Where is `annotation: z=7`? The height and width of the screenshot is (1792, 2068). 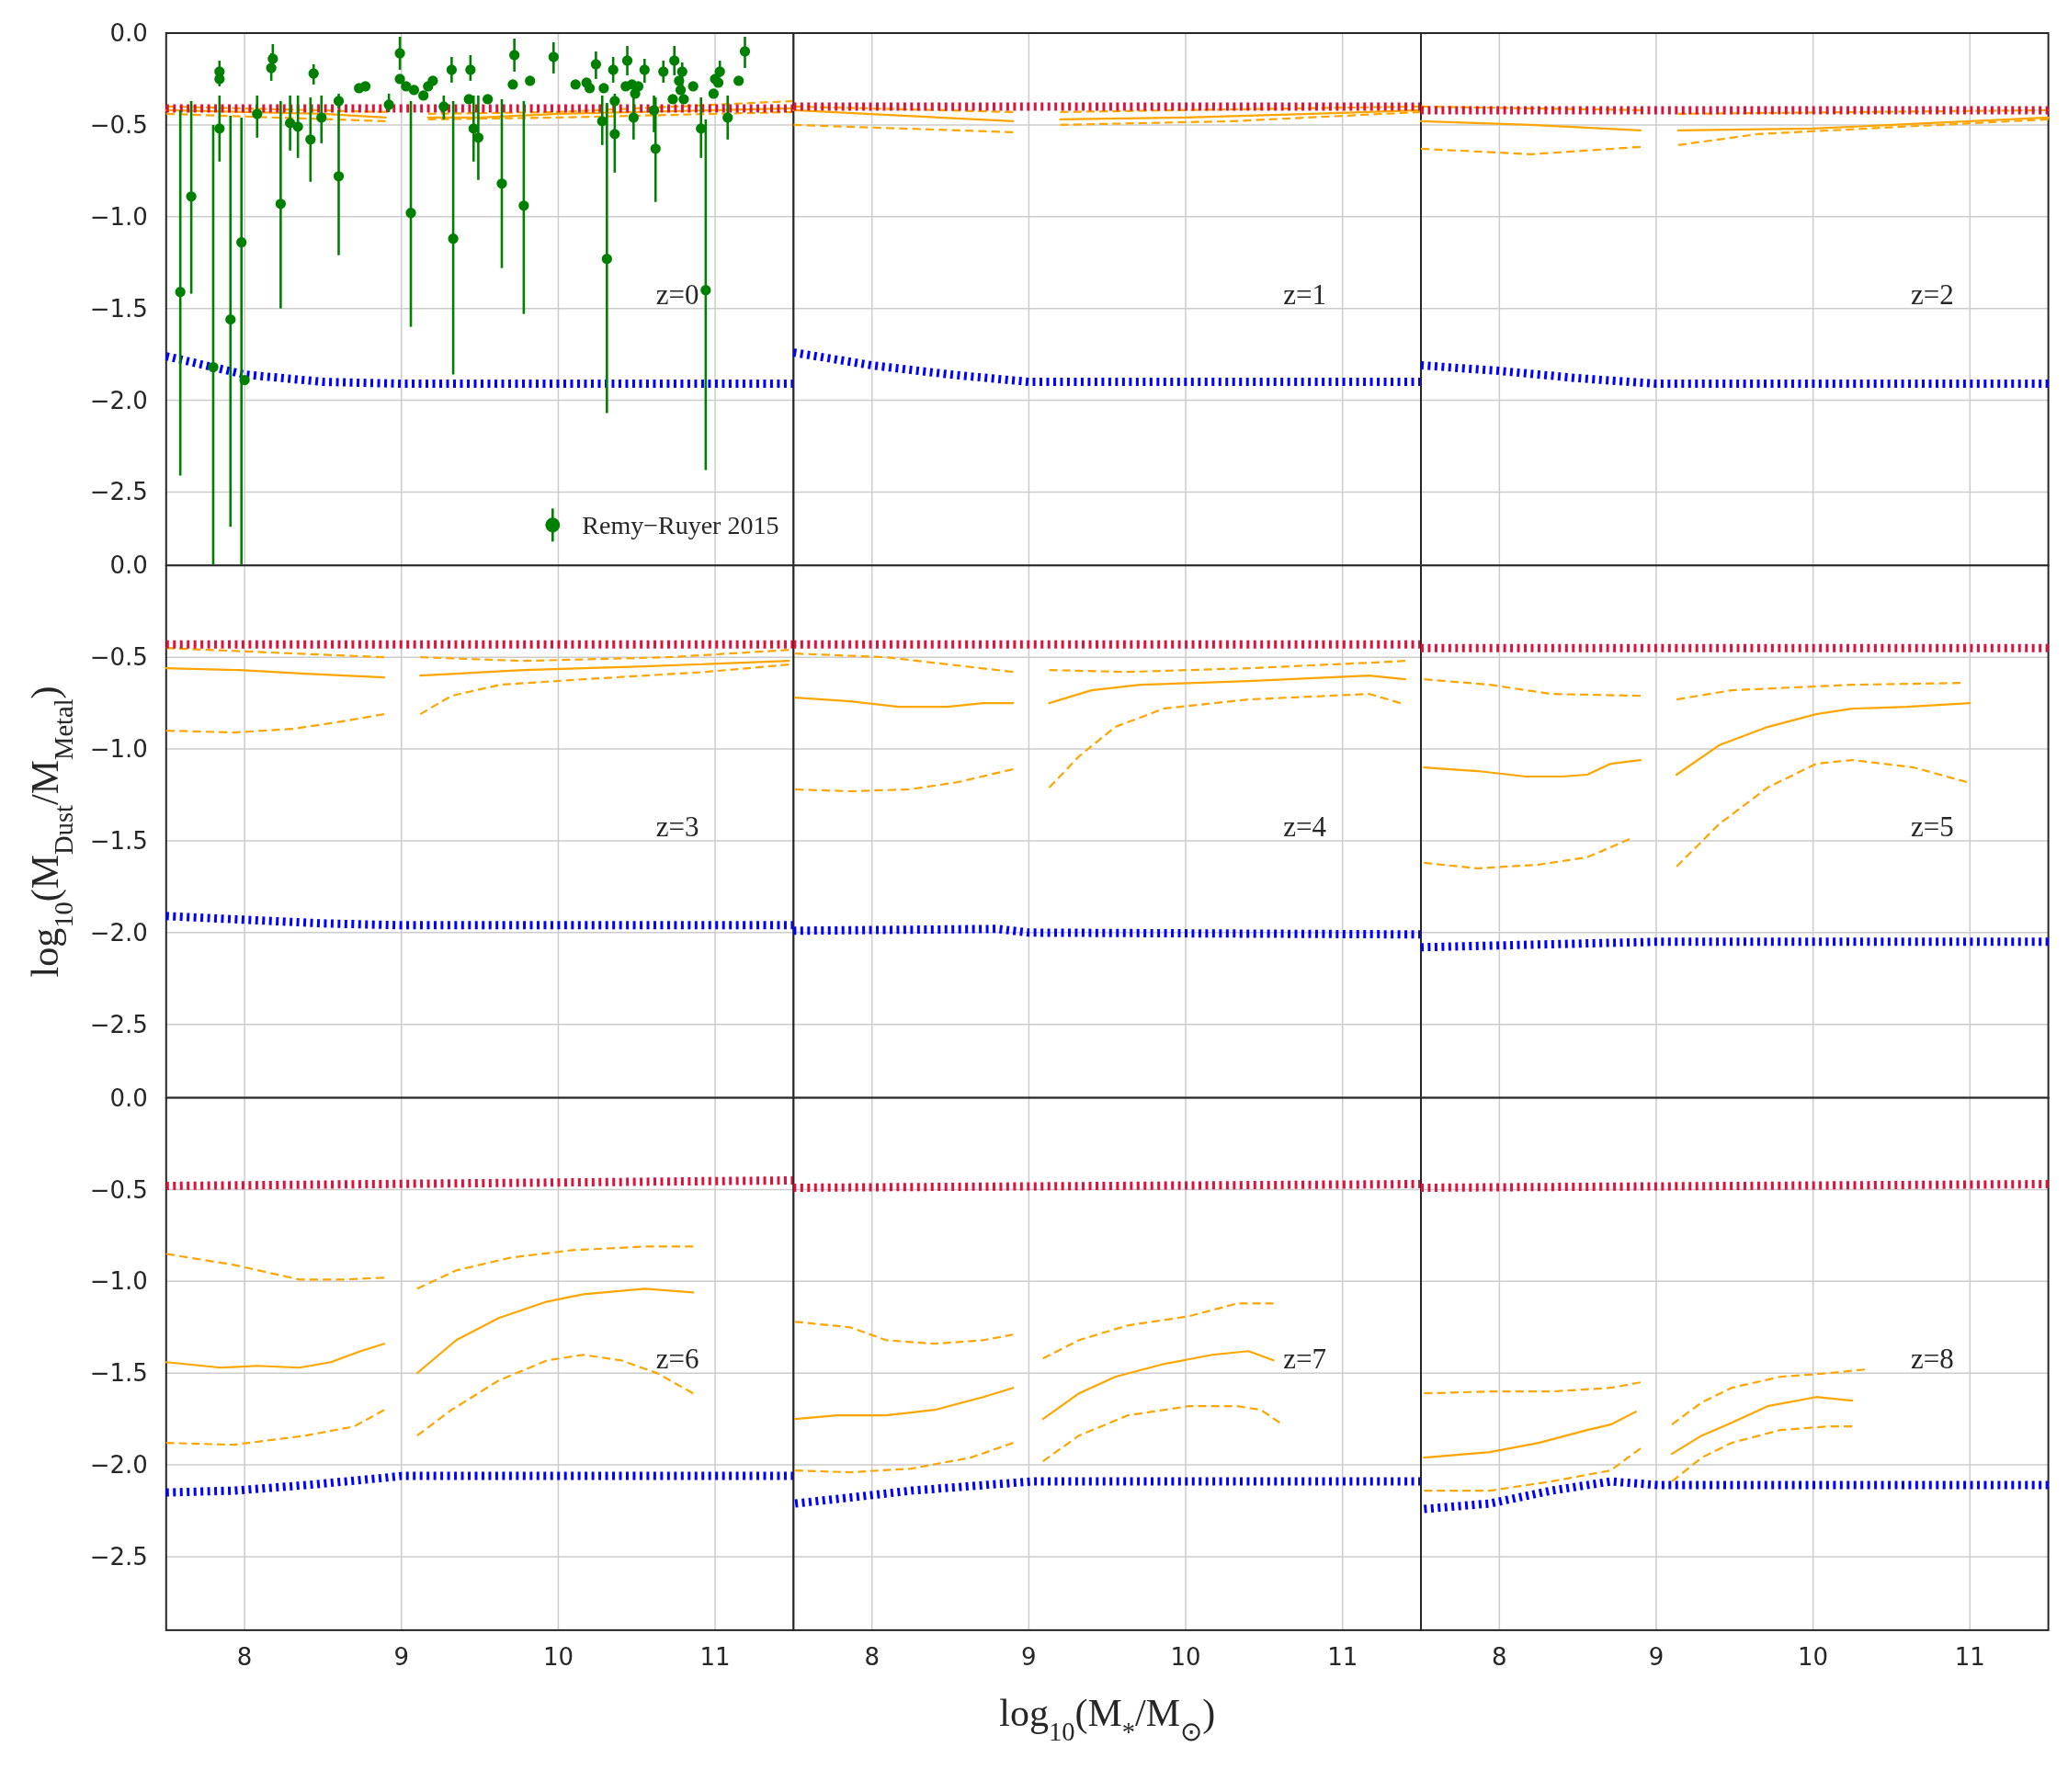
annotation: z=7 is located at coordinates (1305, 1359).